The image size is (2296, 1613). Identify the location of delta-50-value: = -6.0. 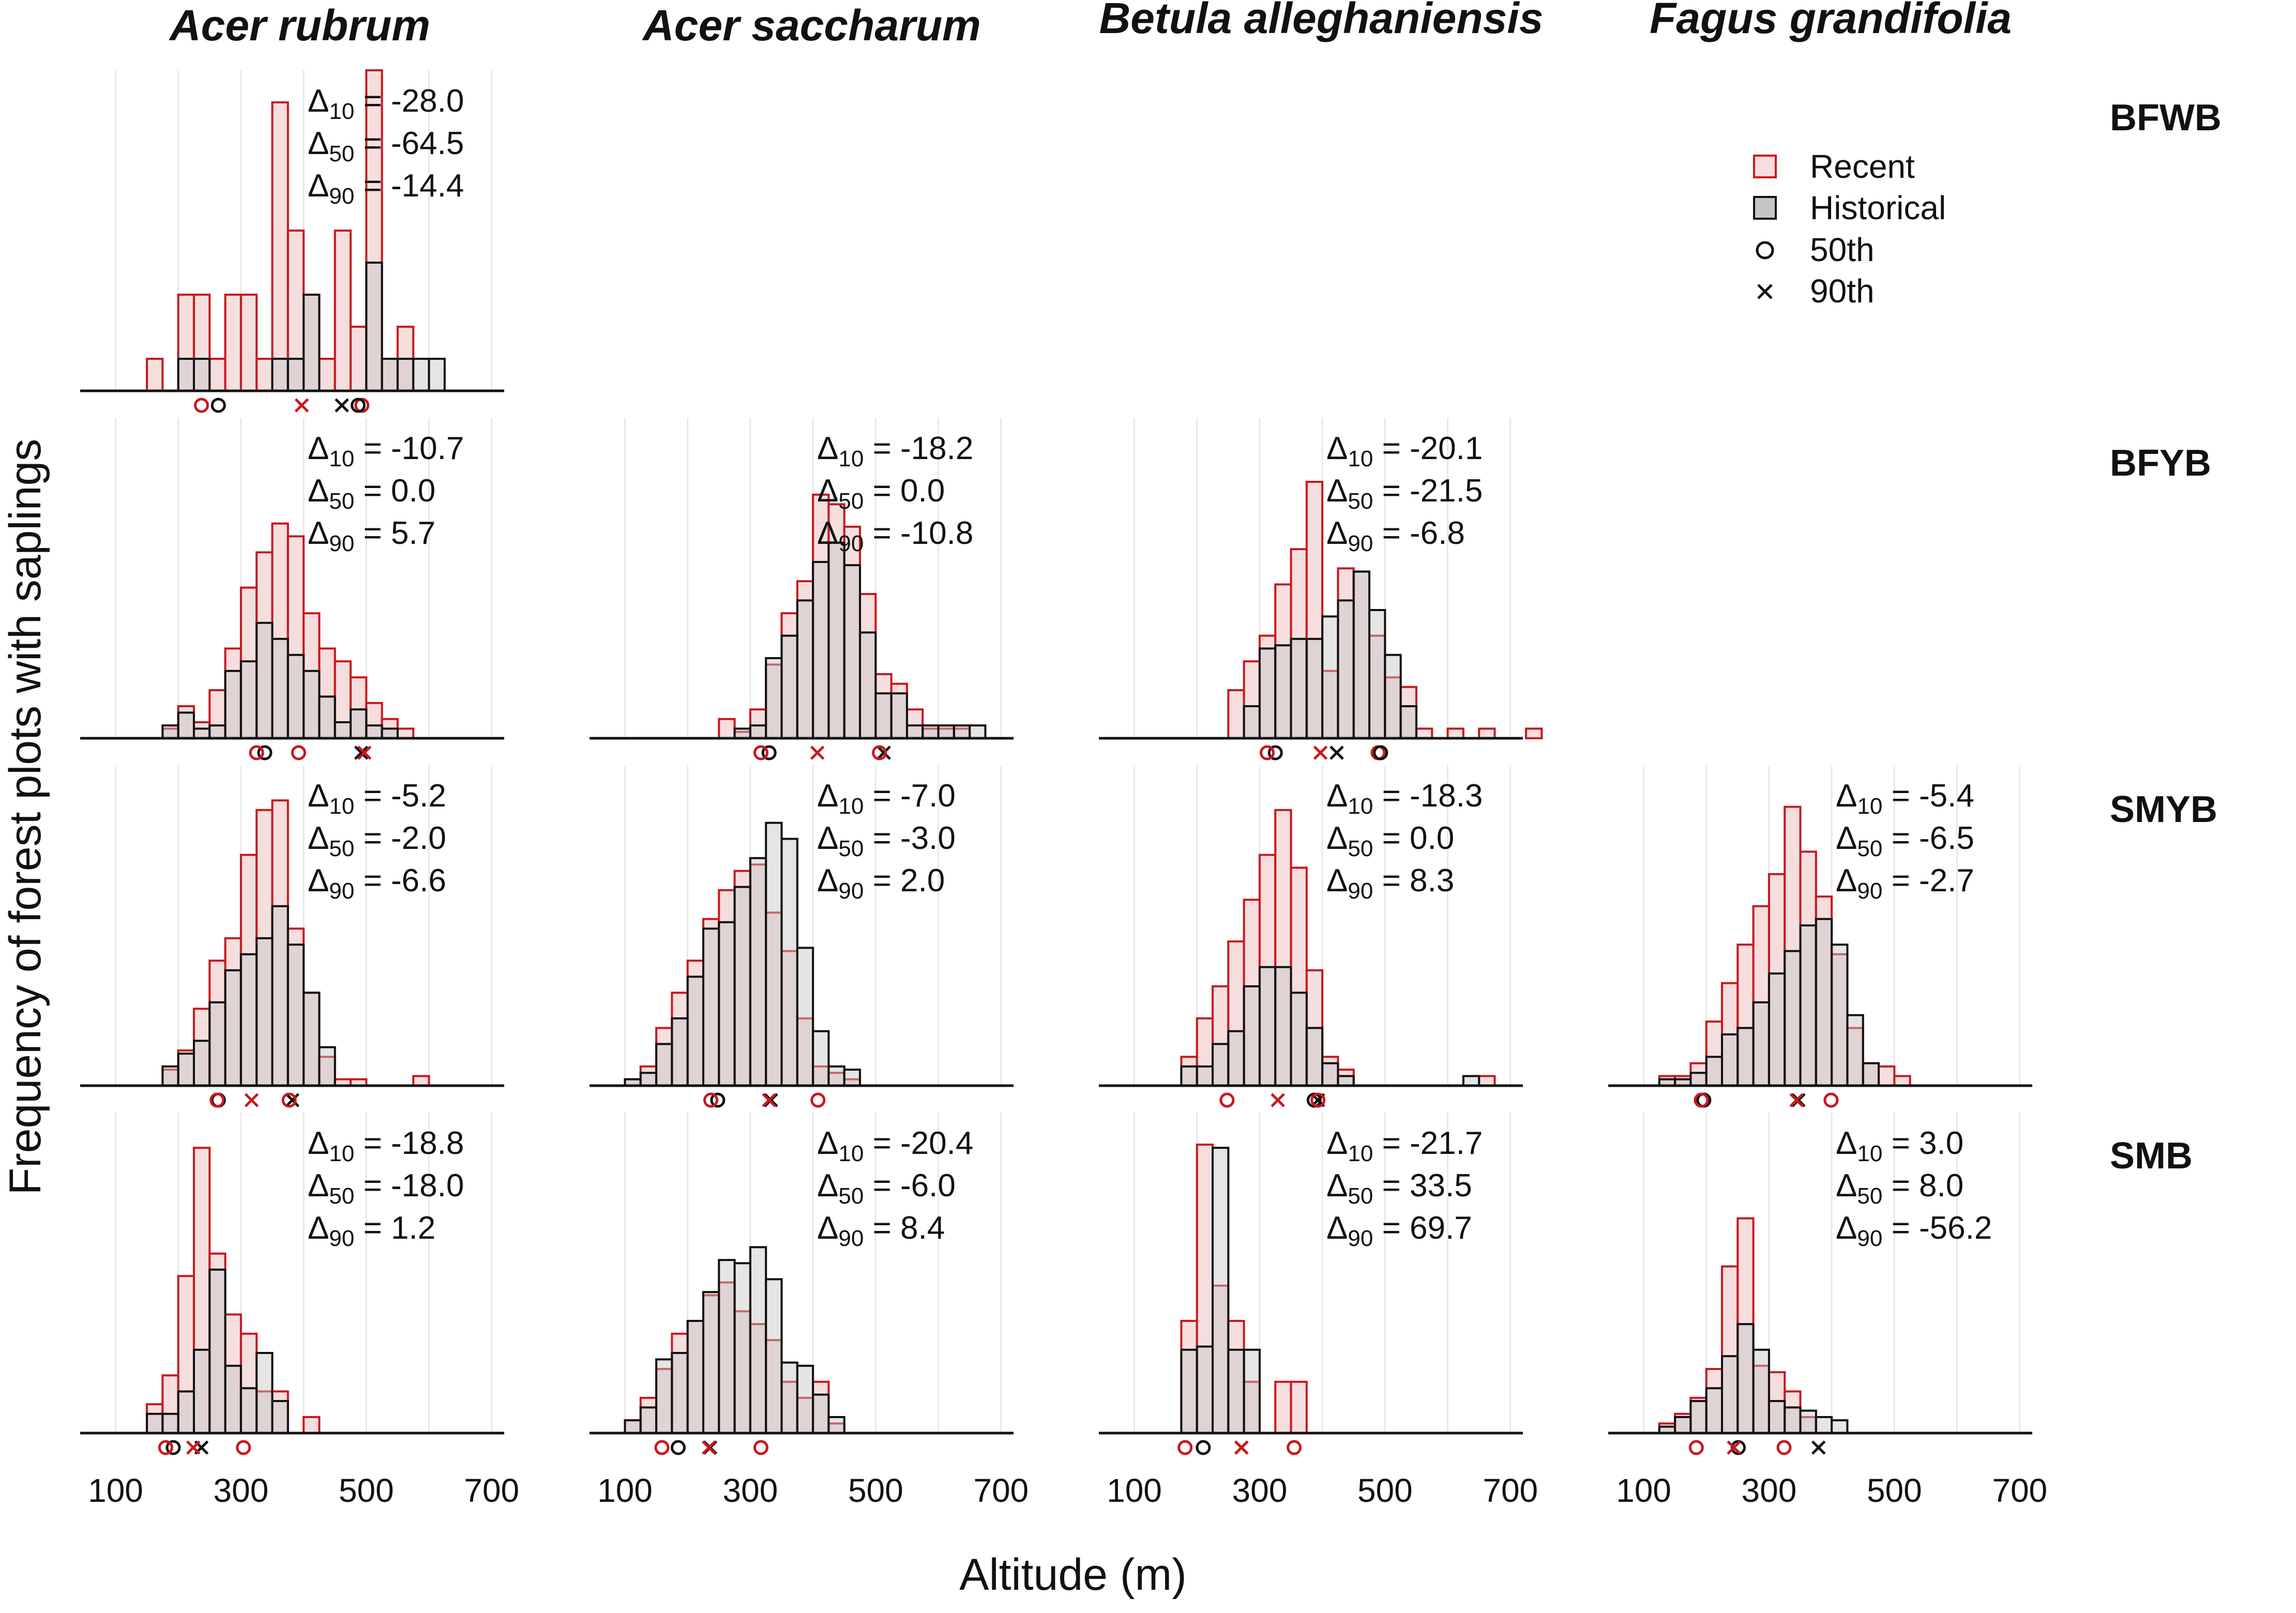
(910, 1186).